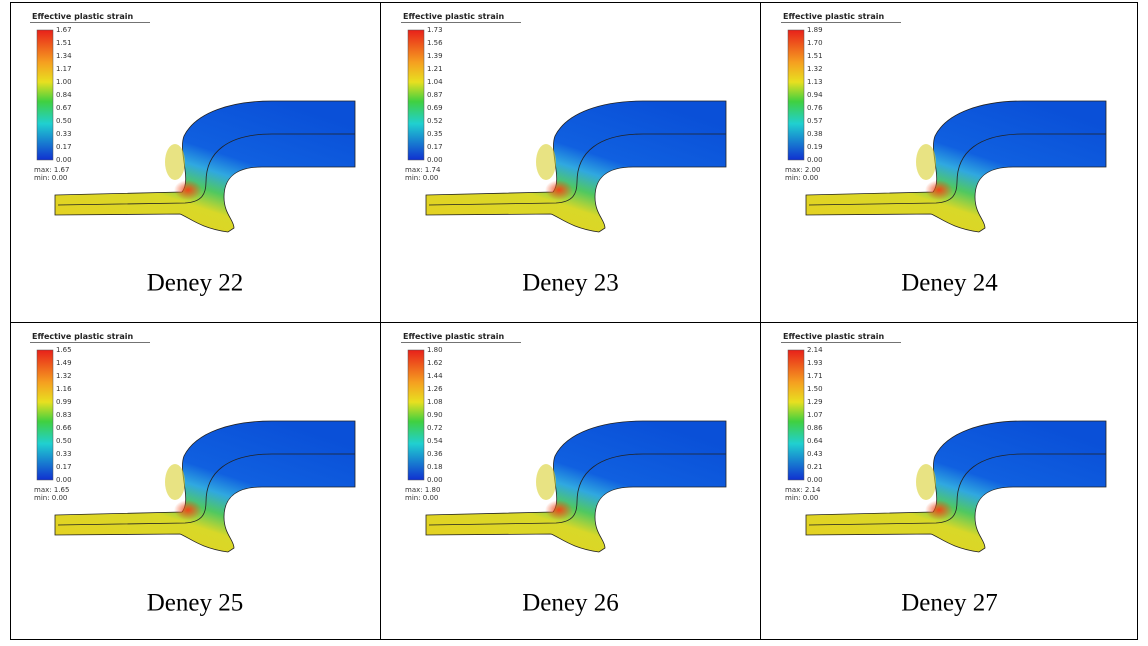 Image resolution: width=1148 pixels, height=646 pixels. I want to click on legend-value: 0.54, so click(435, 441).